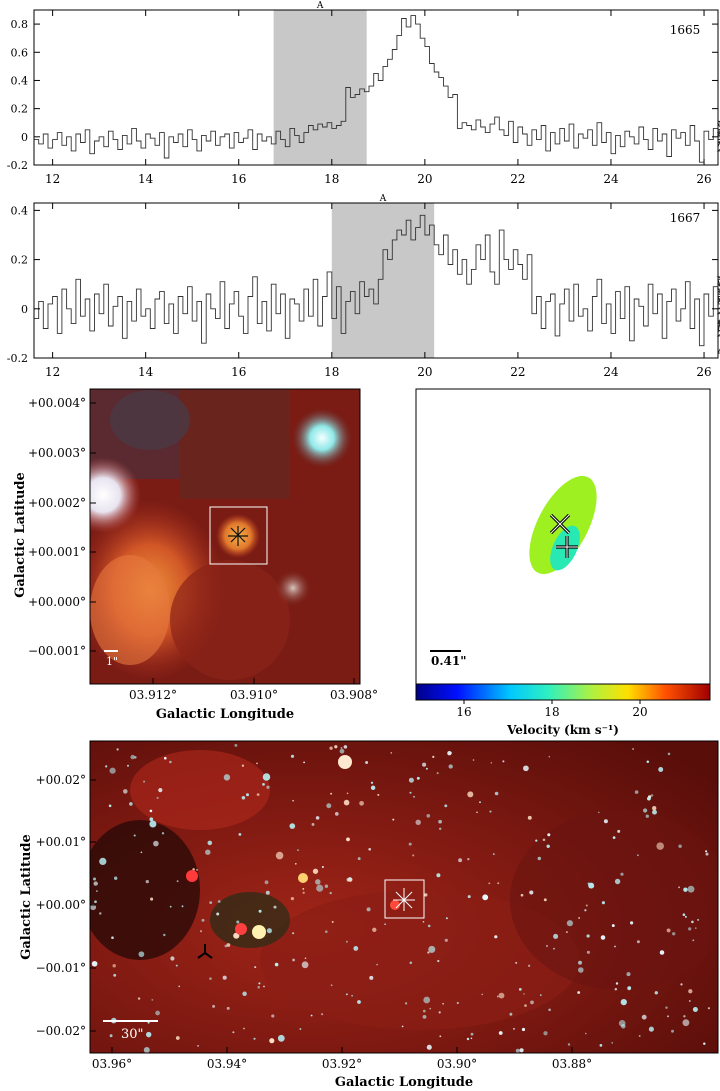 This screenshot has height=1091, width=720. What do you see at coordinates (331, 372) in the screenshot?
I see `x-tick-label: 18` at bounding box center [331, 372].